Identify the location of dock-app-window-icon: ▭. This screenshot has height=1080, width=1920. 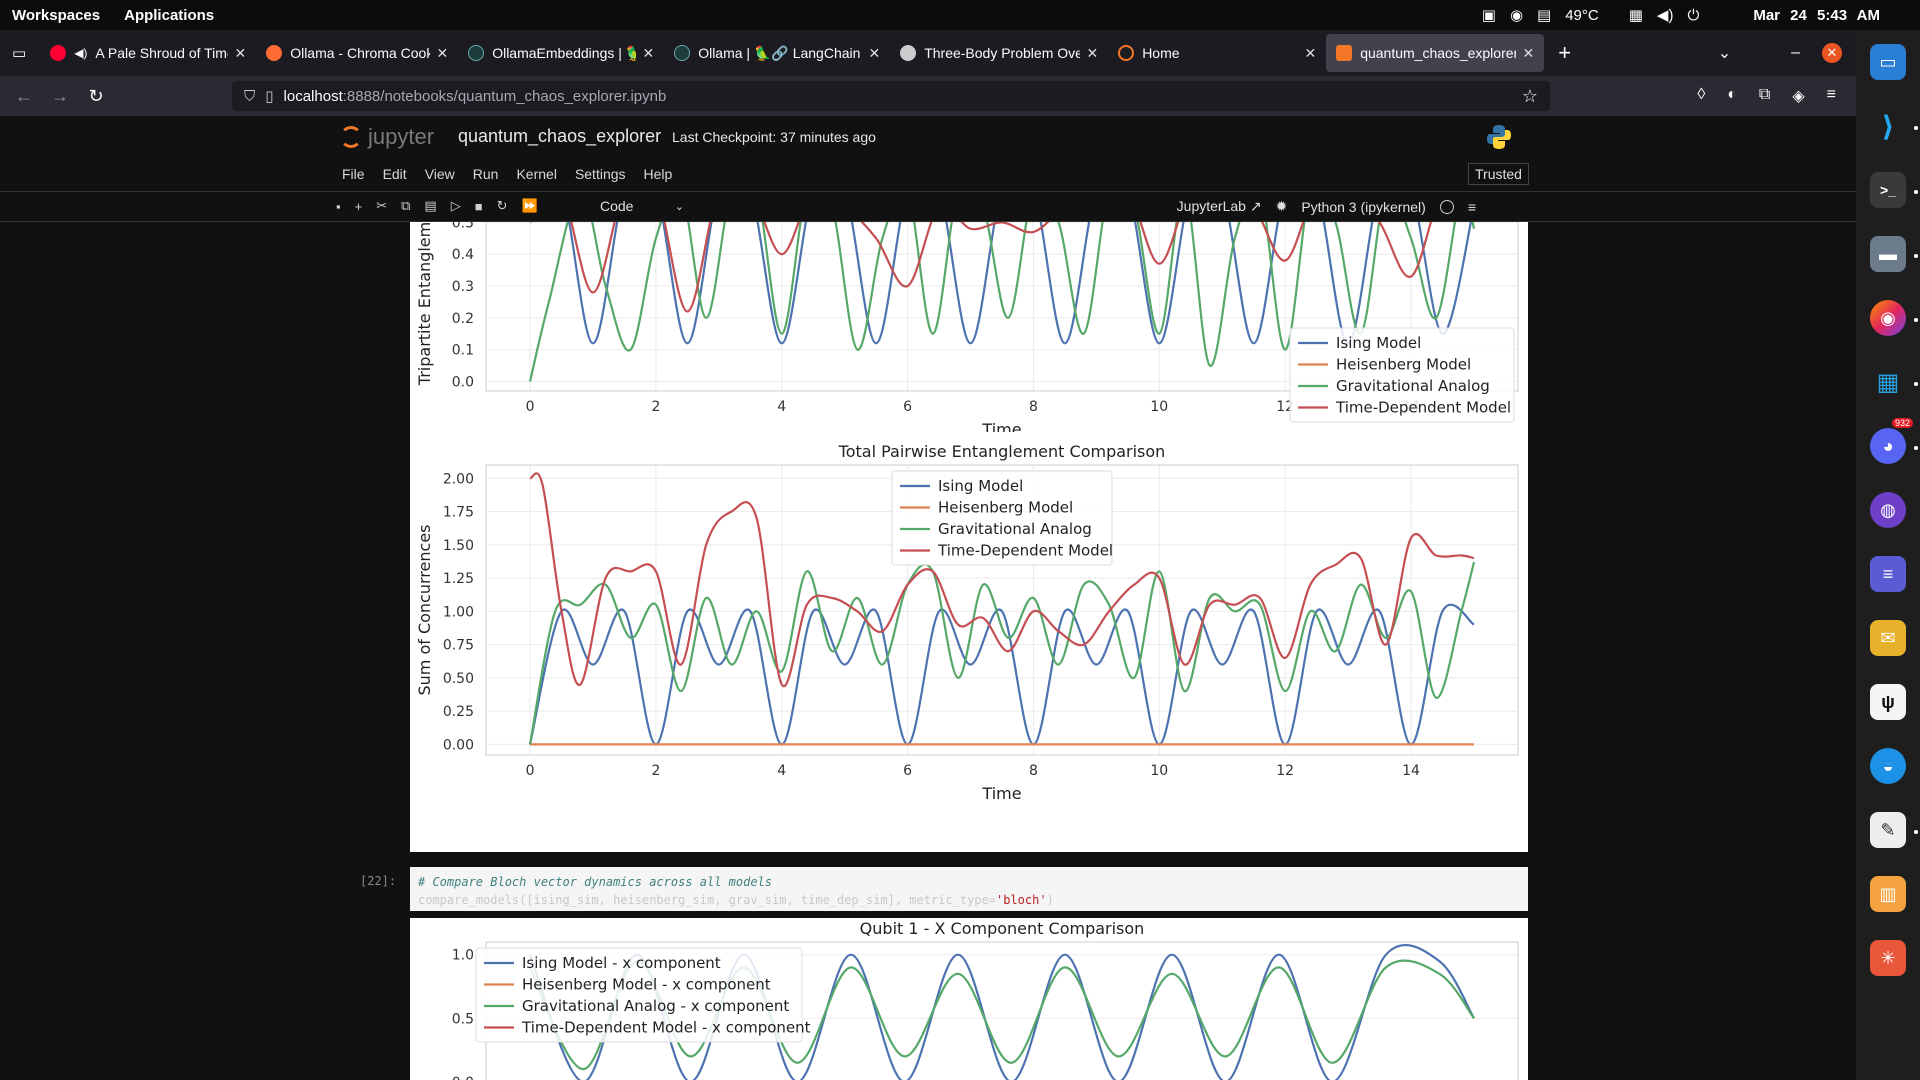
(1888, 62).